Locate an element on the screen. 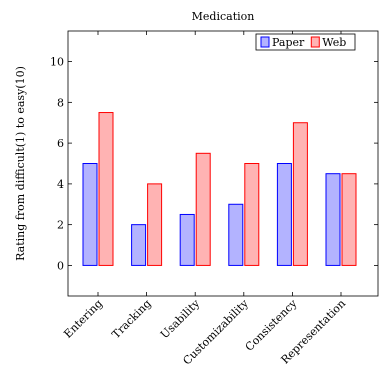  bar-web-tracking is located at coordinates (155, 224).